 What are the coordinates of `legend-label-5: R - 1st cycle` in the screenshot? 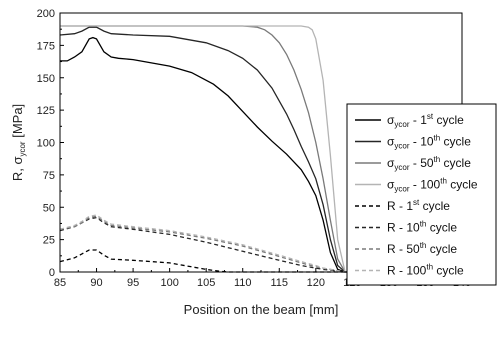 It's located at (418, 205).